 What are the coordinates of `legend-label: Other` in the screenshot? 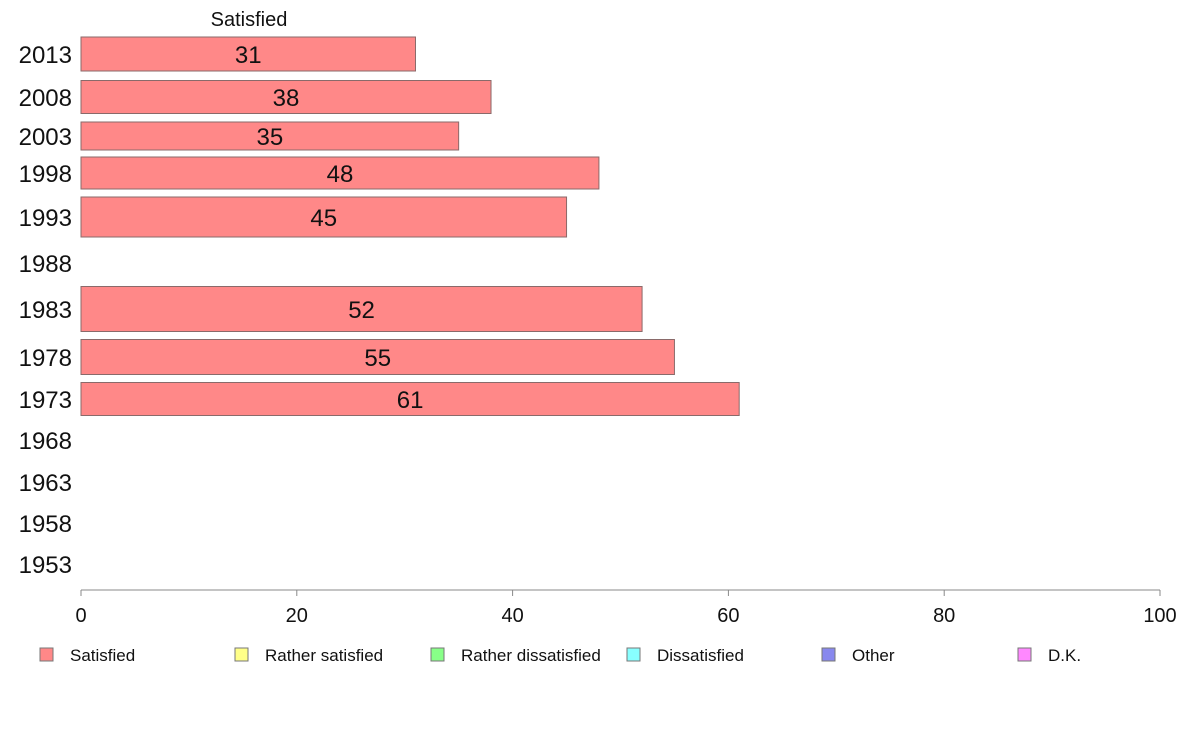 It's located at (873, 655).